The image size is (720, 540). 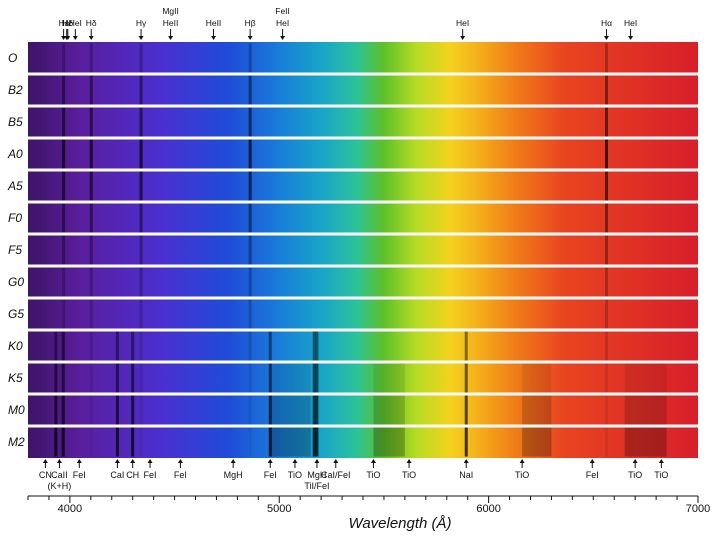 I want to click on bottom-line-label: (K+H), so click(x=60, y=486).